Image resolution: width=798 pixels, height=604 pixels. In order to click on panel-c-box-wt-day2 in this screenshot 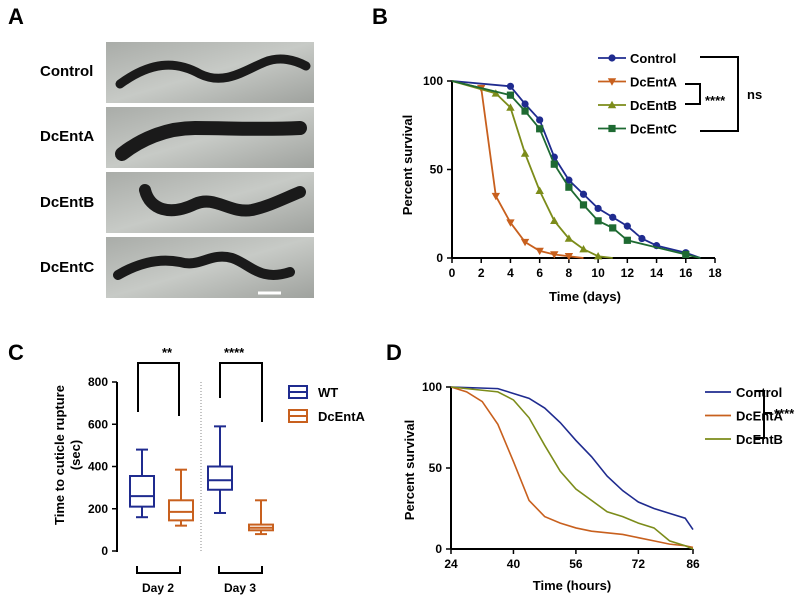, I will do `click(142, 491)`.